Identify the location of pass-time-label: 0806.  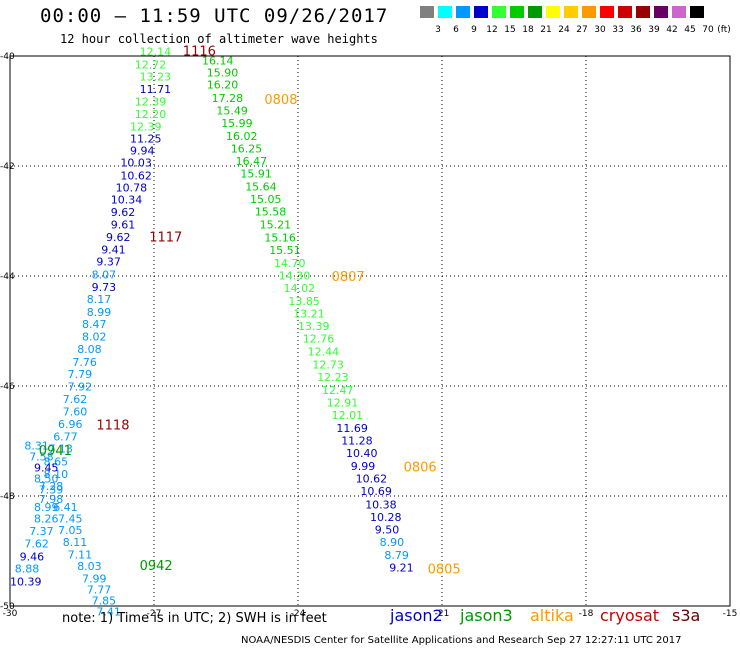
(420, 467).